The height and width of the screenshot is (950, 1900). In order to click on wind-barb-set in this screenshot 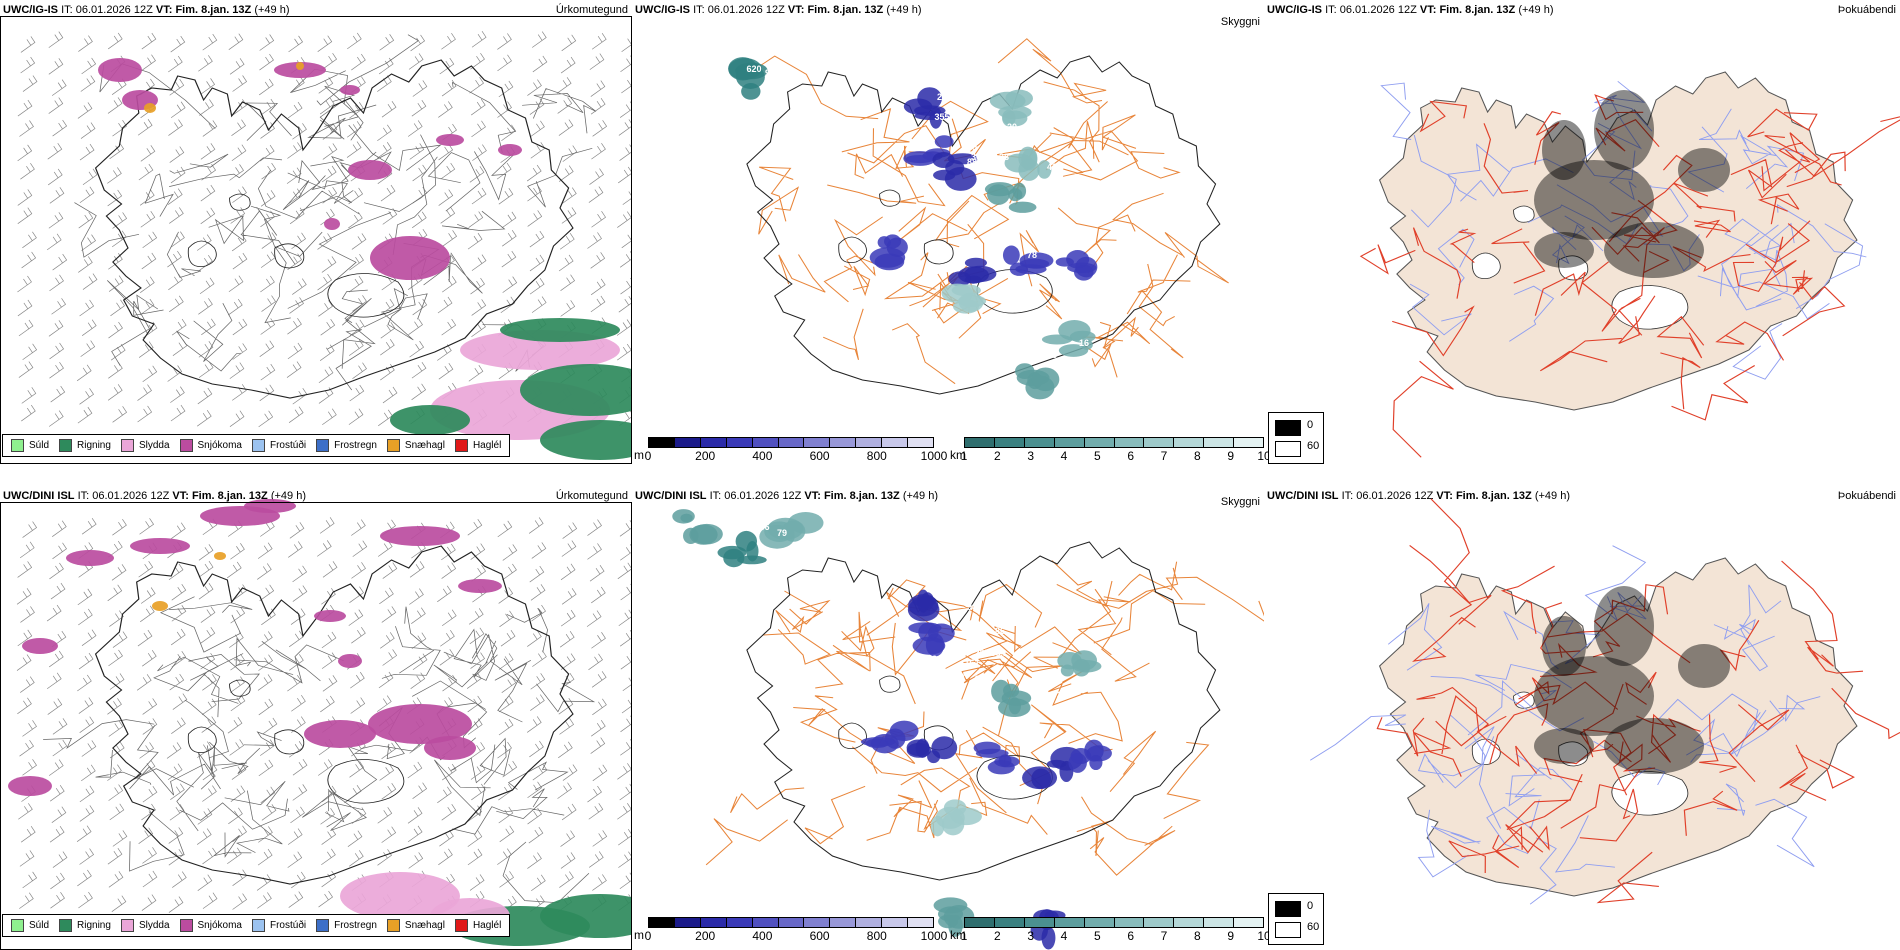, I will do `click(324, 715)`.